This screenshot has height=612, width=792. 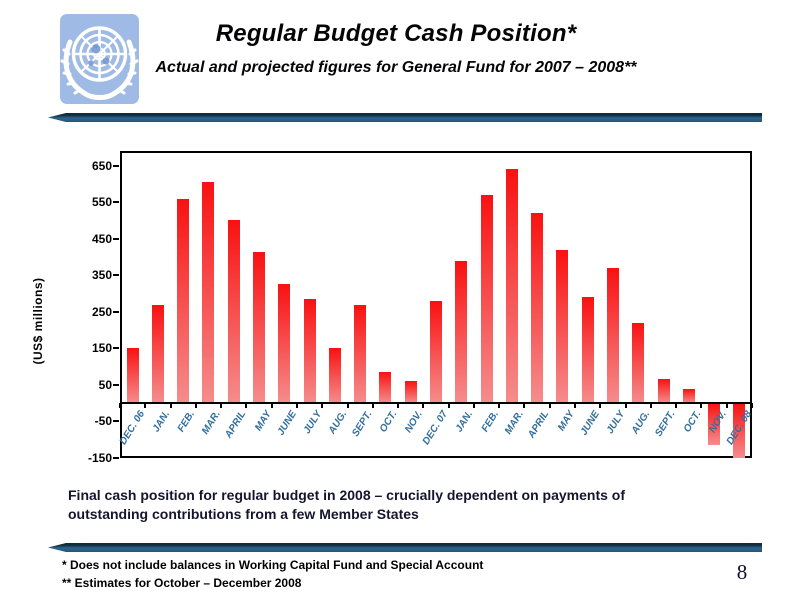 I want to click on bar-9-sept, so click(x=360, y=354).